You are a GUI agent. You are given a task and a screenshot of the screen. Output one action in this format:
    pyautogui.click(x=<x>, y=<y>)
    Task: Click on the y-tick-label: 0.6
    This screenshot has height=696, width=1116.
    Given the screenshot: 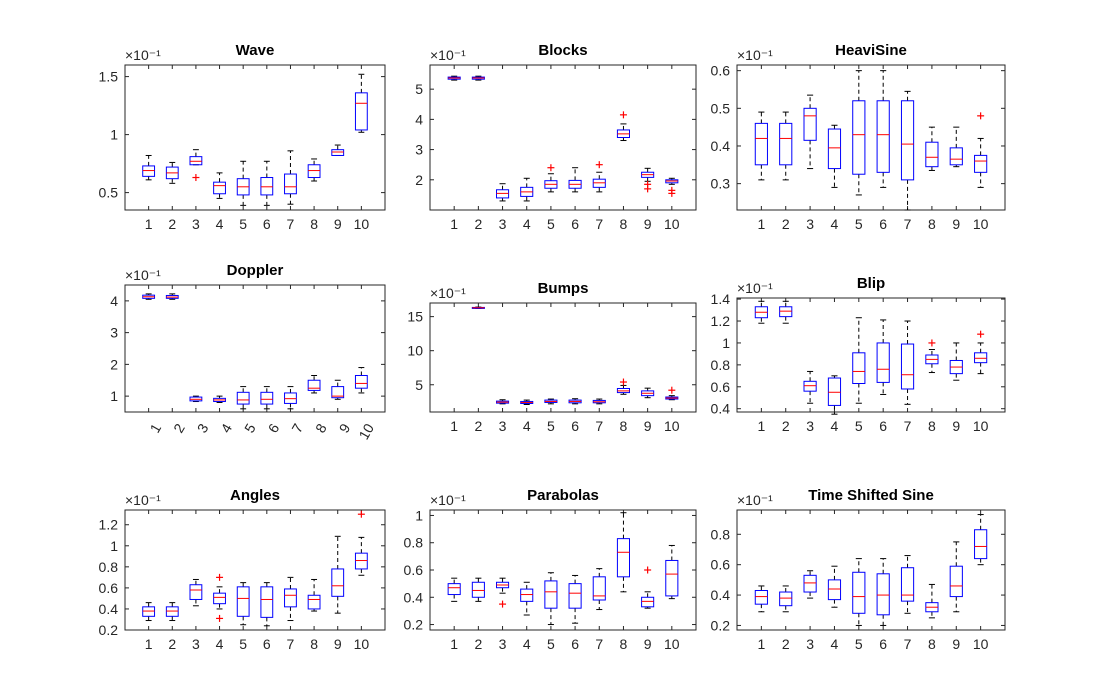 What is the action you would take?
    pyautogui.click(x=721, y=71)
    